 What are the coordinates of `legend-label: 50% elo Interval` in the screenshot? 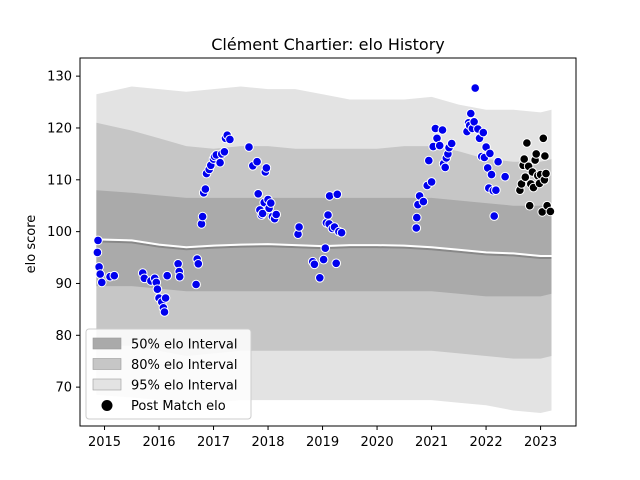 It's located at (184, 345).